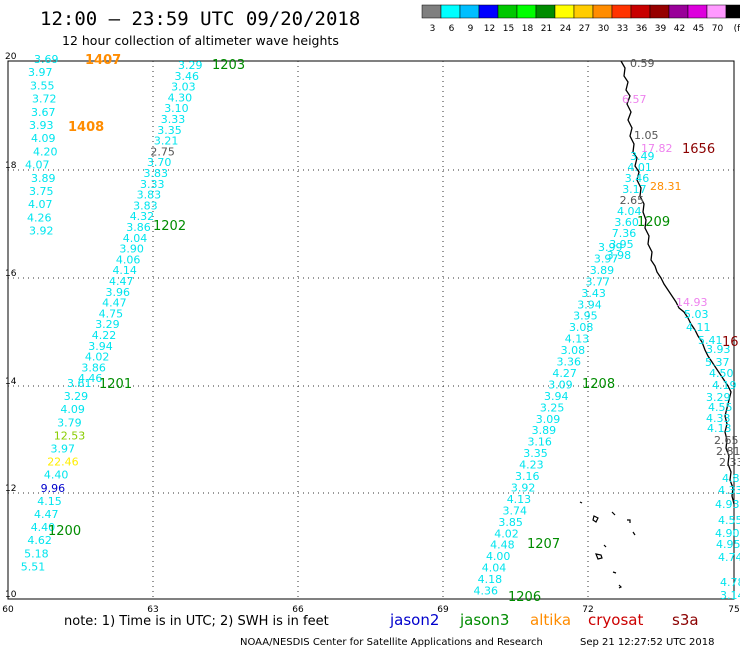  Describe the element at coordinates (36, 553) in the screenshot. I see `swh-value: 5.18` at that location.